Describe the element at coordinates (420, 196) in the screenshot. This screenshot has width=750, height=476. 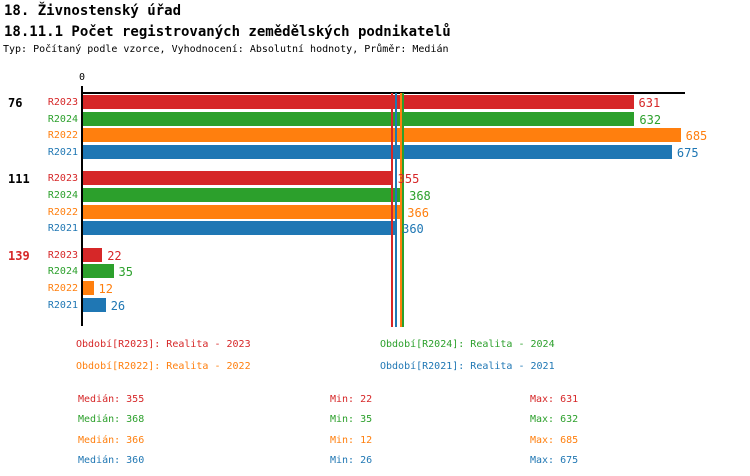
I see `bar-value-label: 368` at that location.